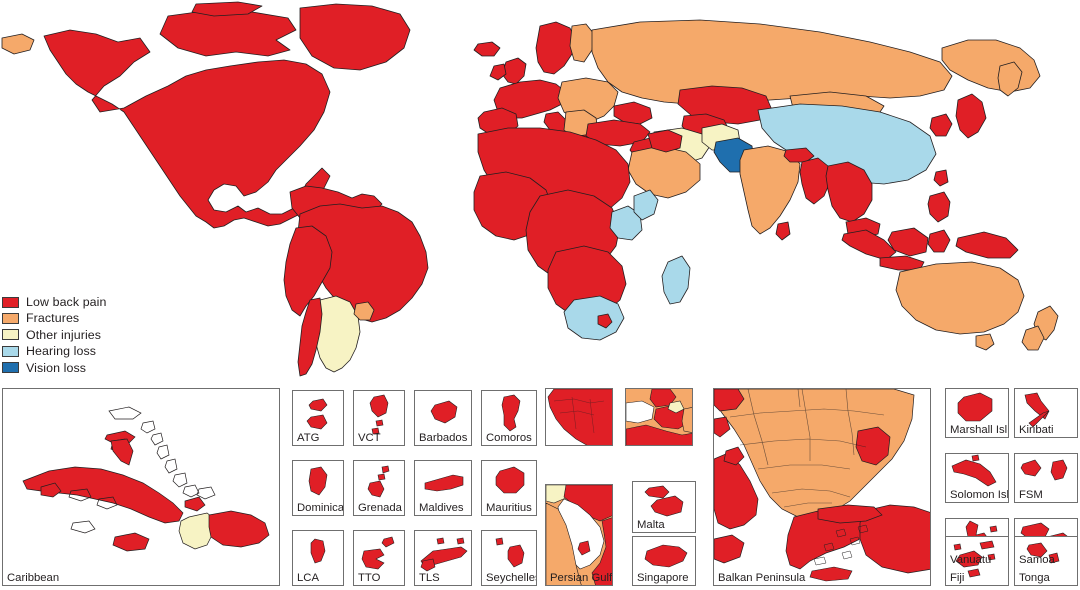  What do you see at coordinates (364, 311) in the screenshot?
I see `region-uruguay` at bounding box center [364, 311].